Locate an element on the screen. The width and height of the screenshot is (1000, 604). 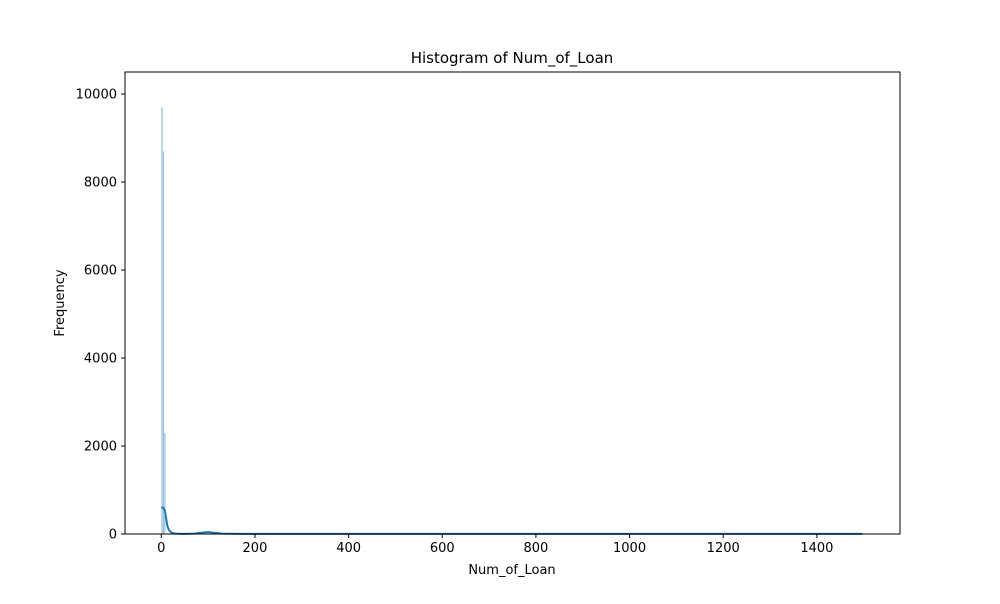
y-axis-label: Frequency is located at coordinates (60, 302).